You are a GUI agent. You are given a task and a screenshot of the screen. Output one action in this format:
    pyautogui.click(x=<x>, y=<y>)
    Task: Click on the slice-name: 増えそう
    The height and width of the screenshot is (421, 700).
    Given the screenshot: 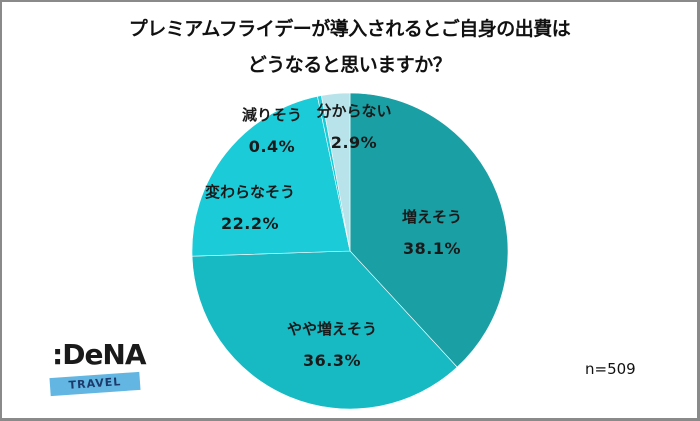 What is the action you would take?
    pyautogui.click(x=432, y=217)
    